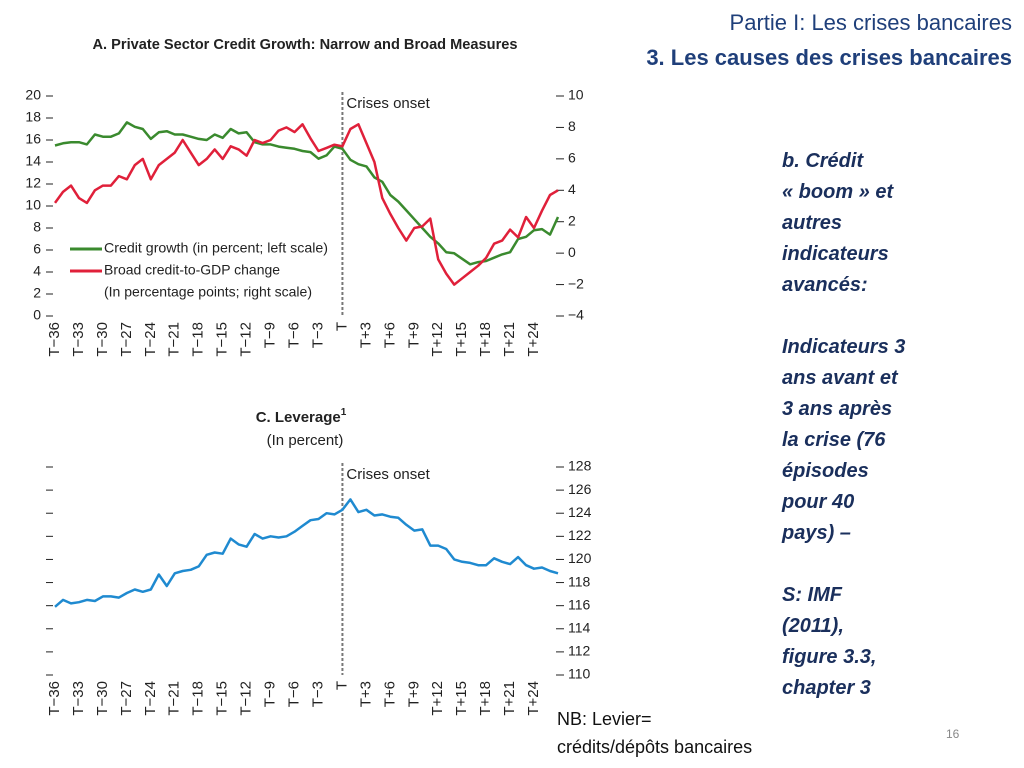 This screenshot has width=1024, height=768. I want to click on note-line: NB: Levier=, so click(604, 719).